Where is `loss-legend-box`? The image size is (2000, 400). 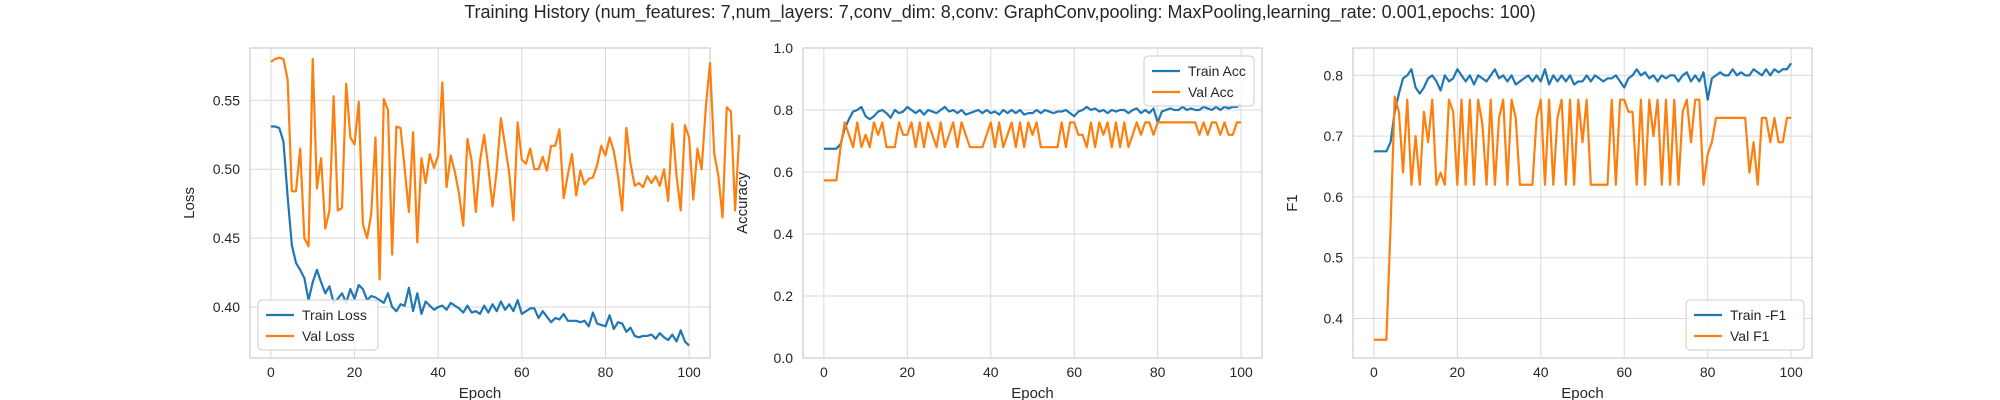
loss-legend-box is located at coordinates (318, 325).